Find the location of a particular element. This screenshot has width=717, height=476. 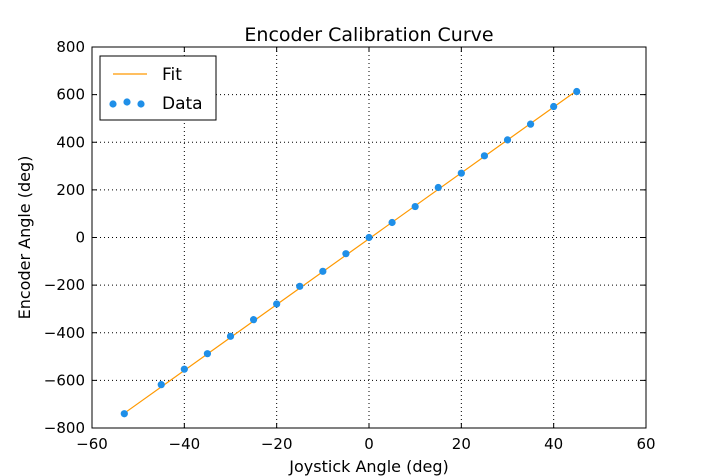

y-tick-label: −400 is located at coordinates (64, 333).